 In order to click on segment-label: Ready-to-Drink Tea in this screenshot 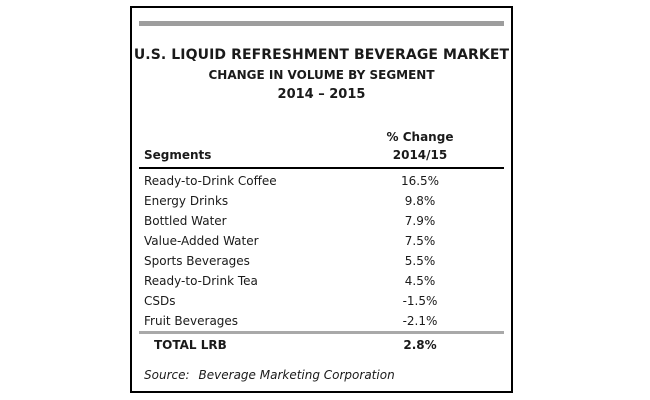, I will do `click(201, 281)`.